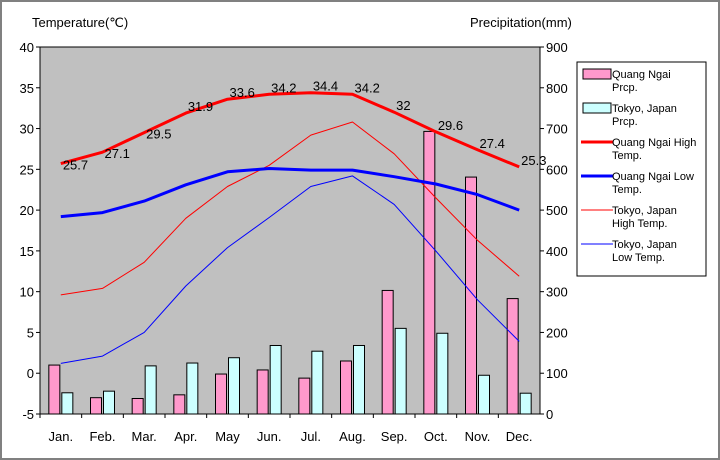 This screenshot has width=720, height=460. I want to click on legend-label: Quang Ngai, so click(641, 75).